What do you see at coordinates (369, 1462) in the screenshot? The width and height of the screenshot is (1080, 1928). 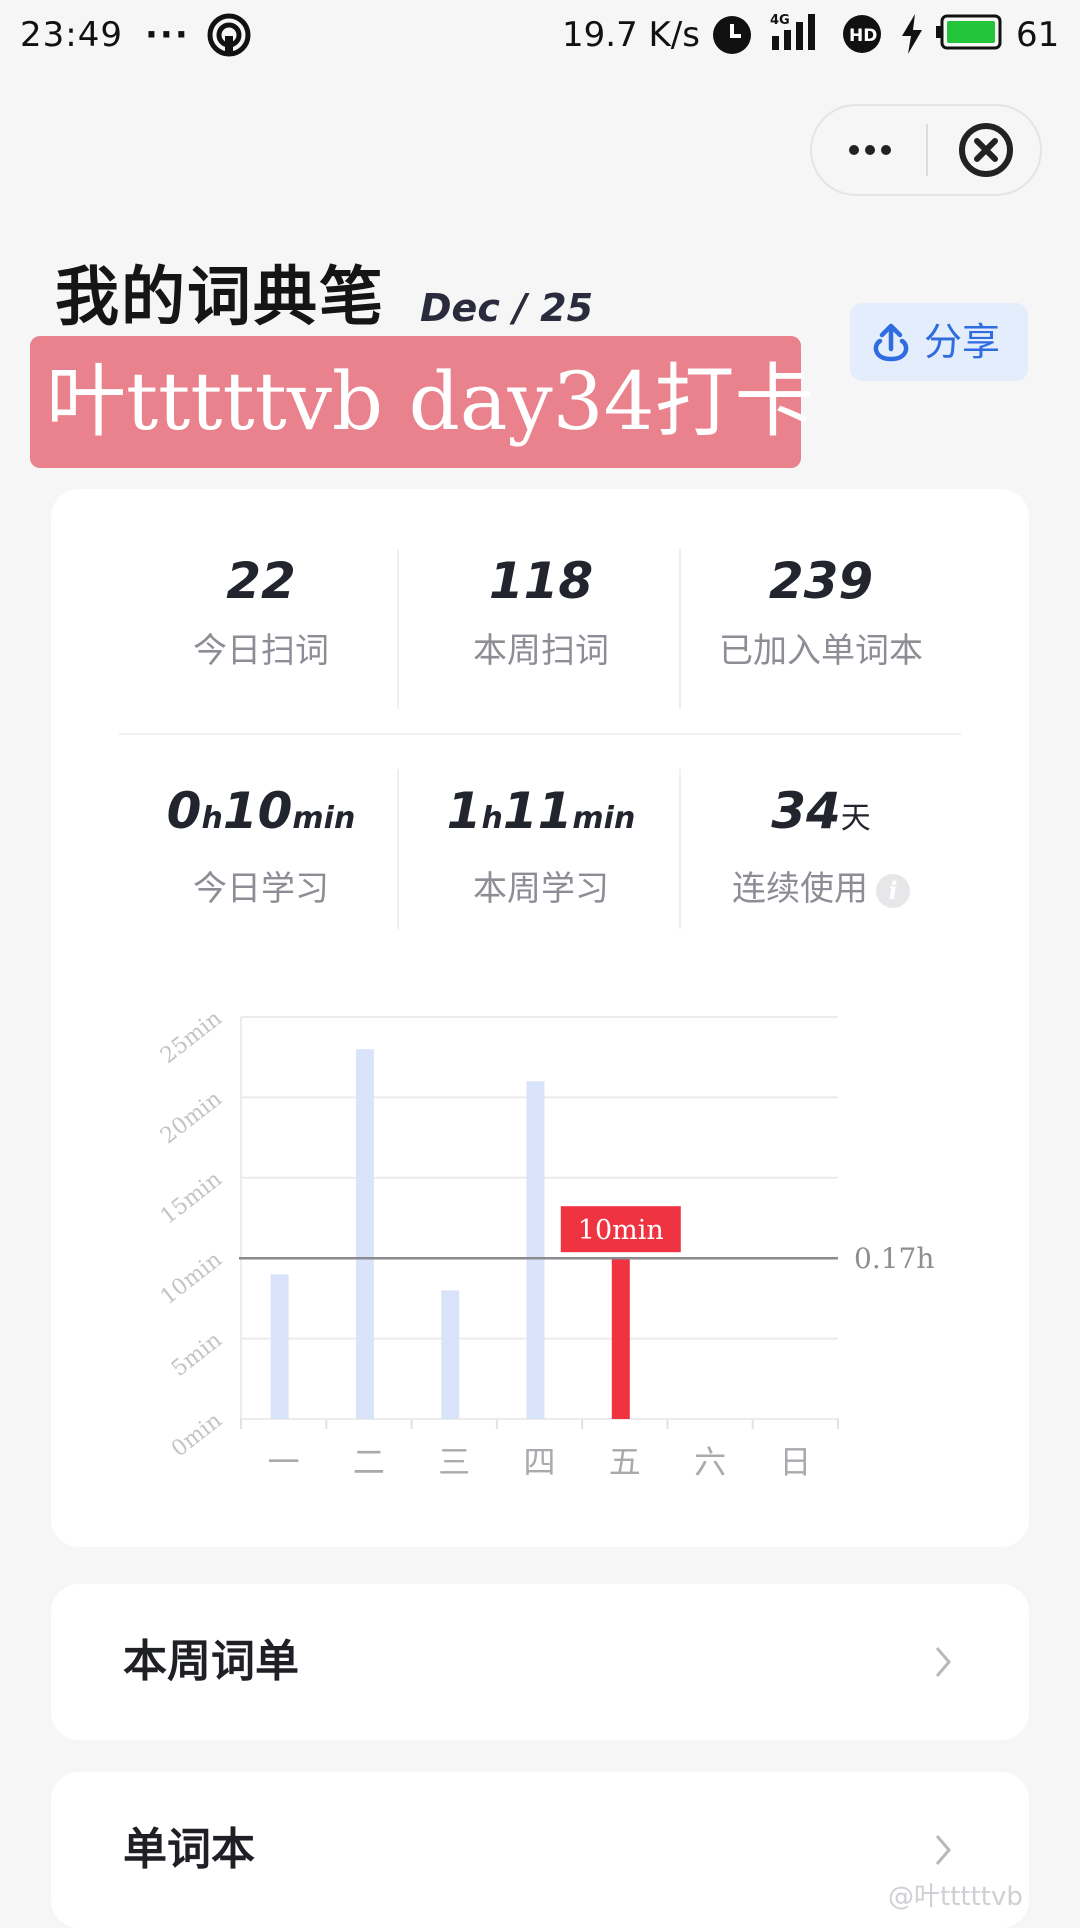 I see `x-tick-label: 二` at bounding box center [369, 1462].